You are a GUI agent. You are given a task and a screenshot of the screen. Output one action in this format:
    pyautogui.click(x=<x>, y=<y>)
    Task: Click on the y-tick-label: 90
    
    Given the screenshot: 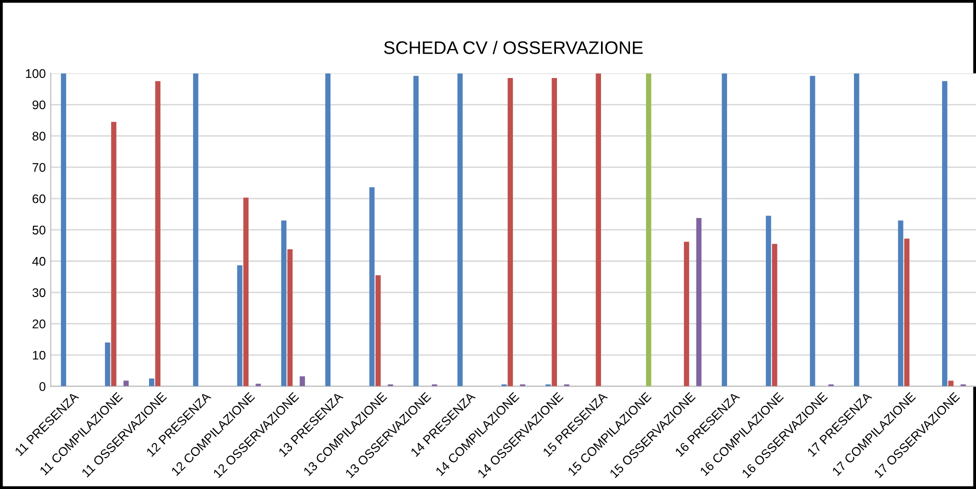 What is the action you would take?
    pyautogui.click(x=39, y=105)
    